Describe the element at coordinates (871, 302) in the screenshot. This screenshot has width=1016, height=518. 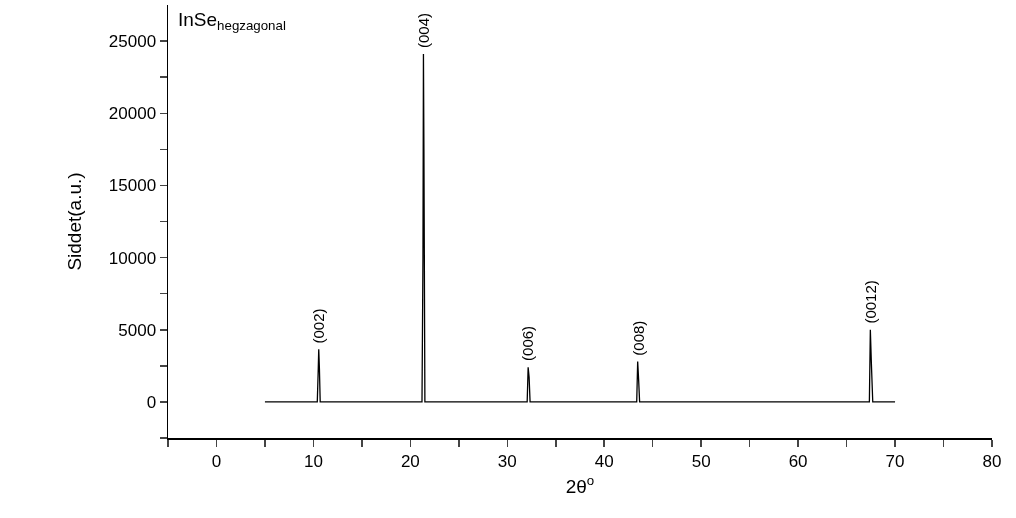
I see `annotation: (0012)` at that location.